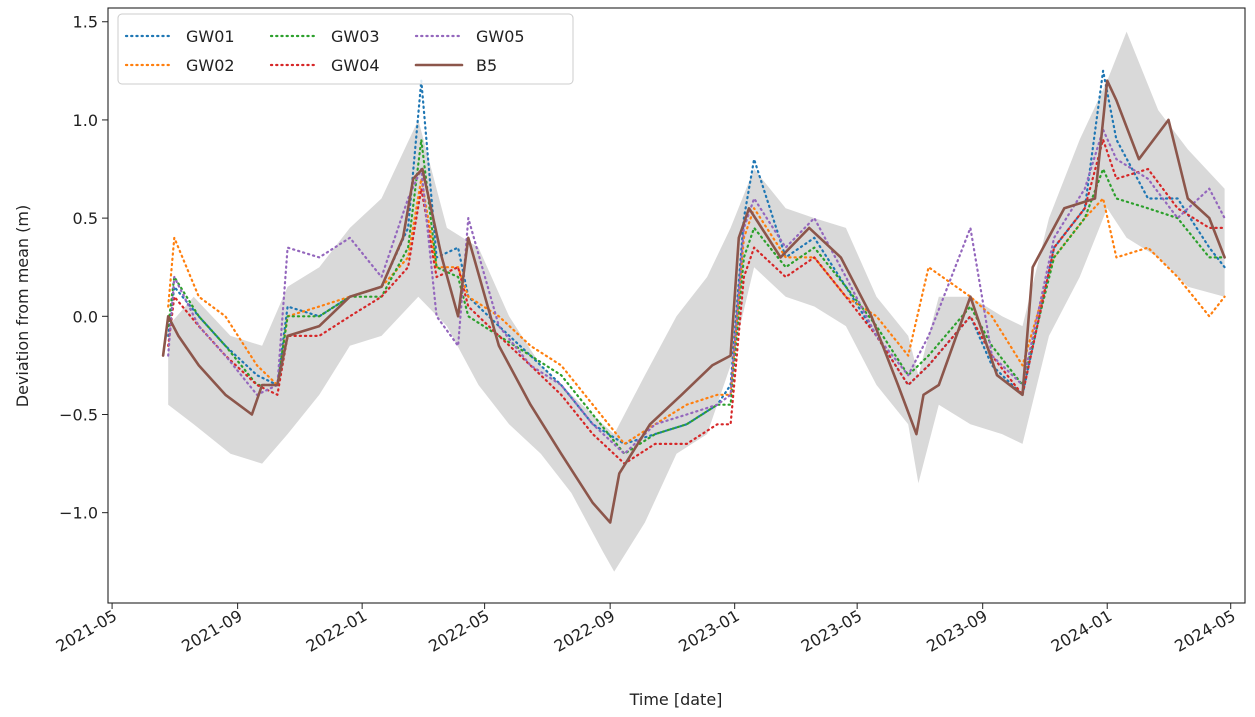 The width and height of the screenshot is (1255, 717). Describe the element at coordinates (78, 414) in the screenshot. I see `y-tick-label: −0.5` at that location.